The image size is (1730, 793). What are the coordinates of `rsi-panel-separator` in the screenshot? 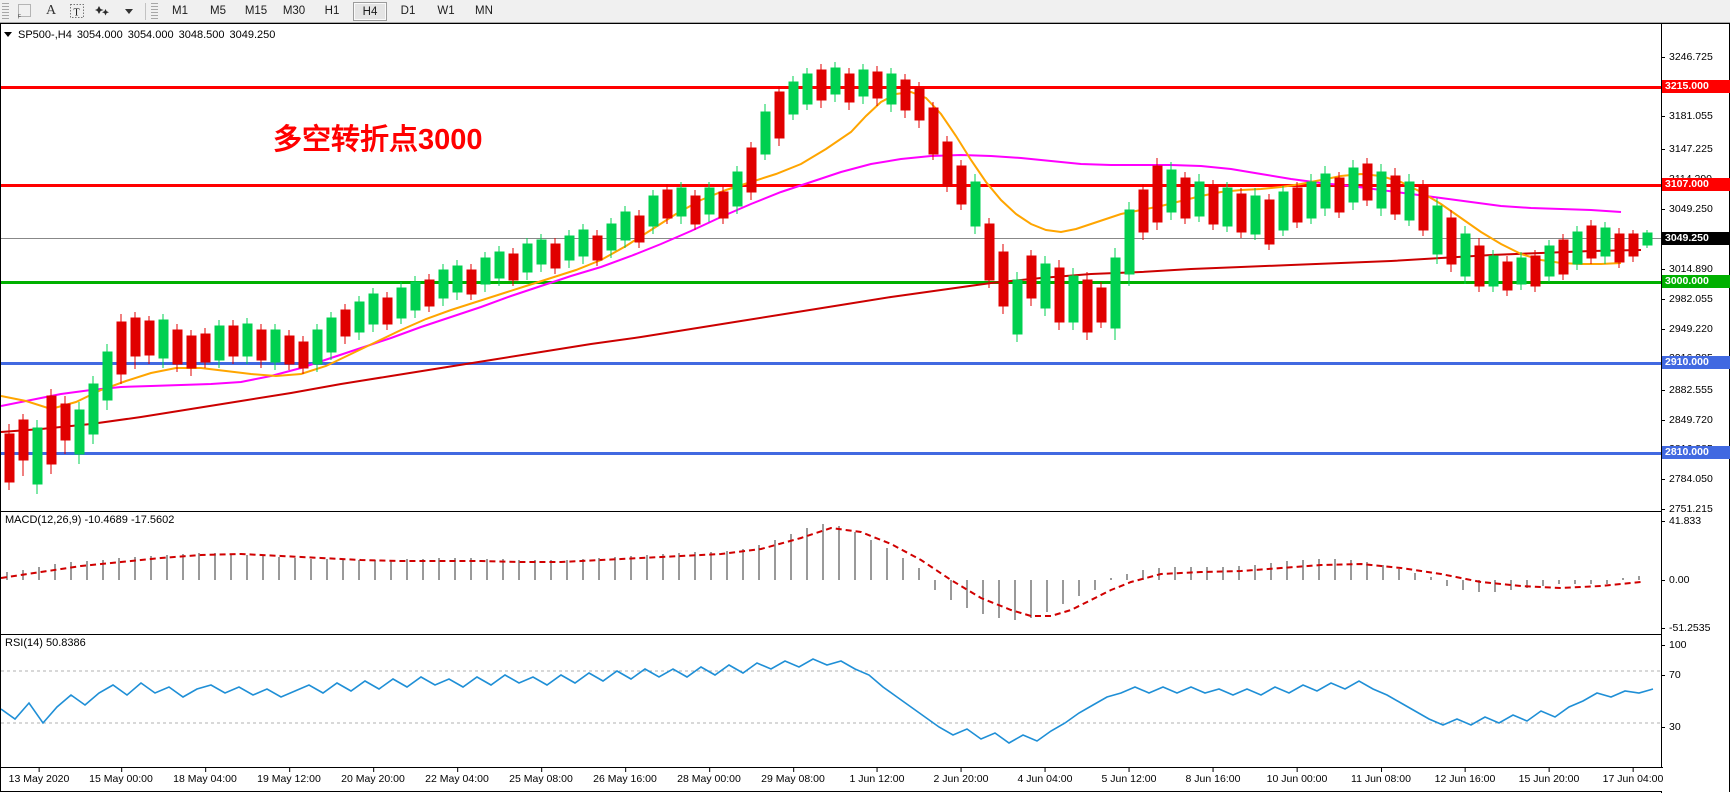 It's located at (832, 634).